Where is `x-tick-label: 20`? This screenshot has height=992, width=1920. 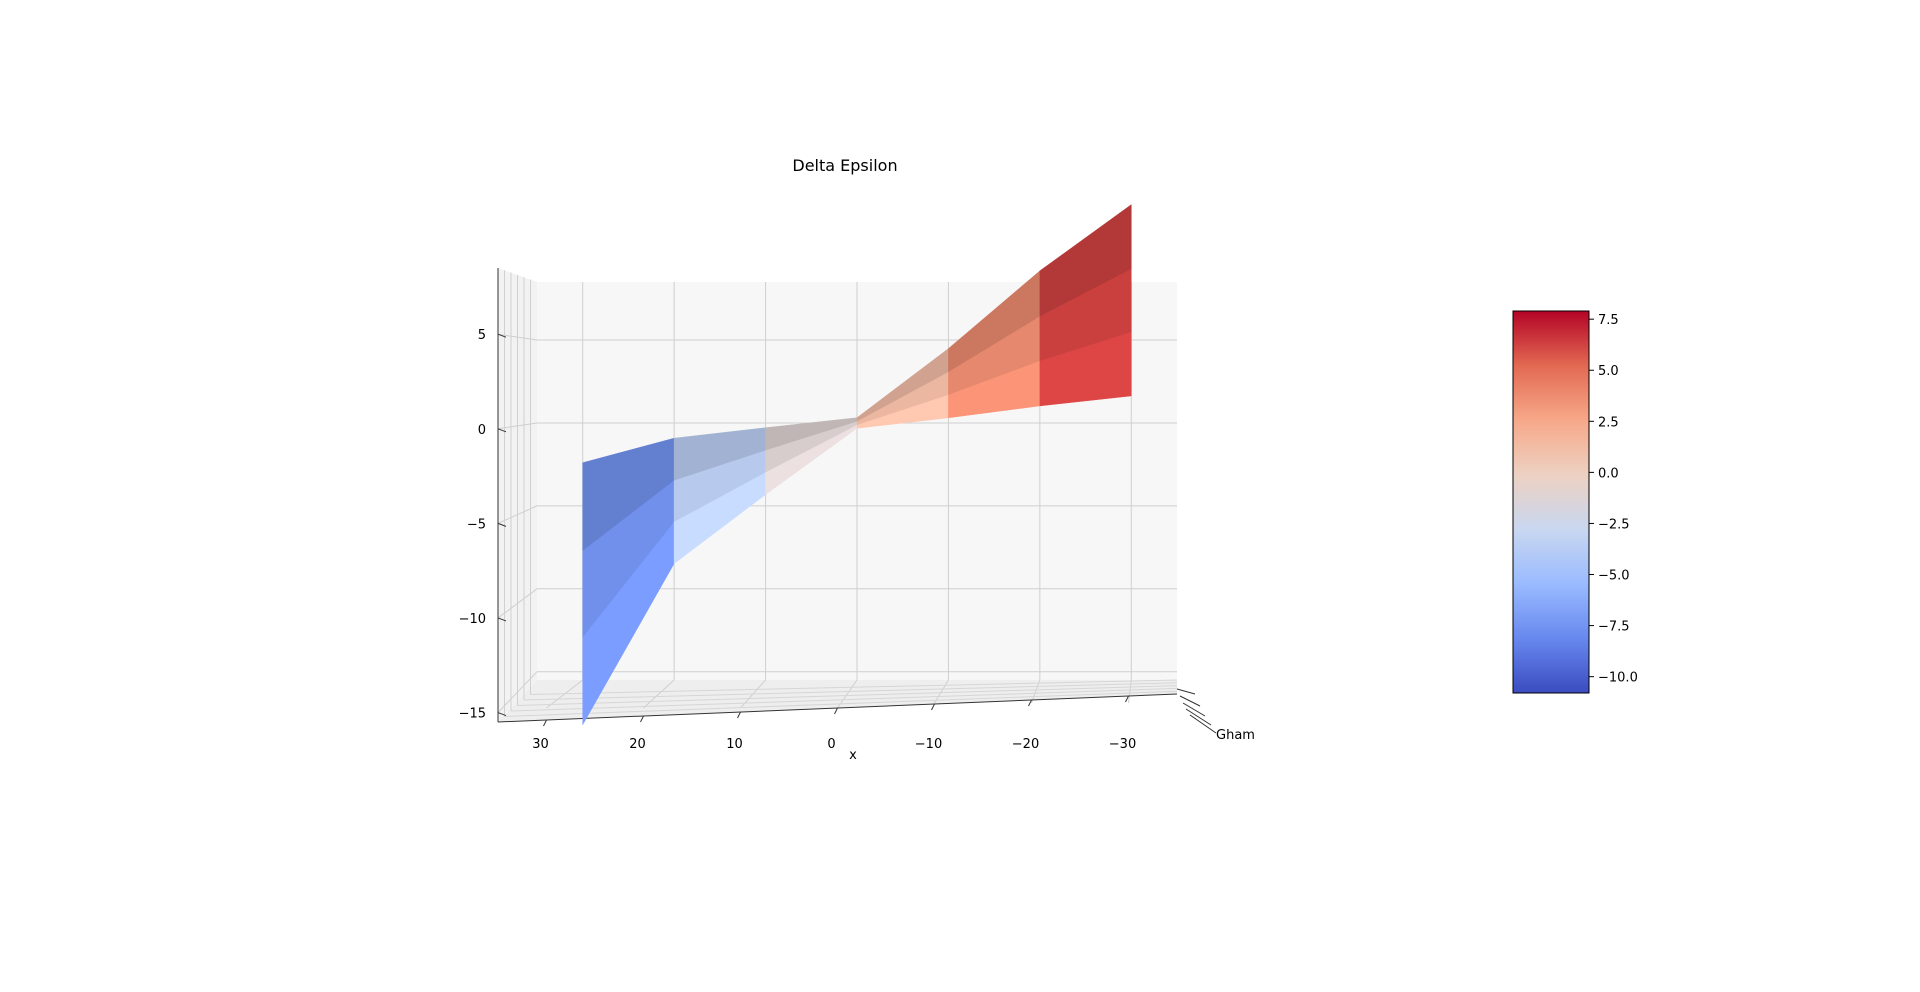
x-tick-label: 20 is located at coordinates (637, 744).